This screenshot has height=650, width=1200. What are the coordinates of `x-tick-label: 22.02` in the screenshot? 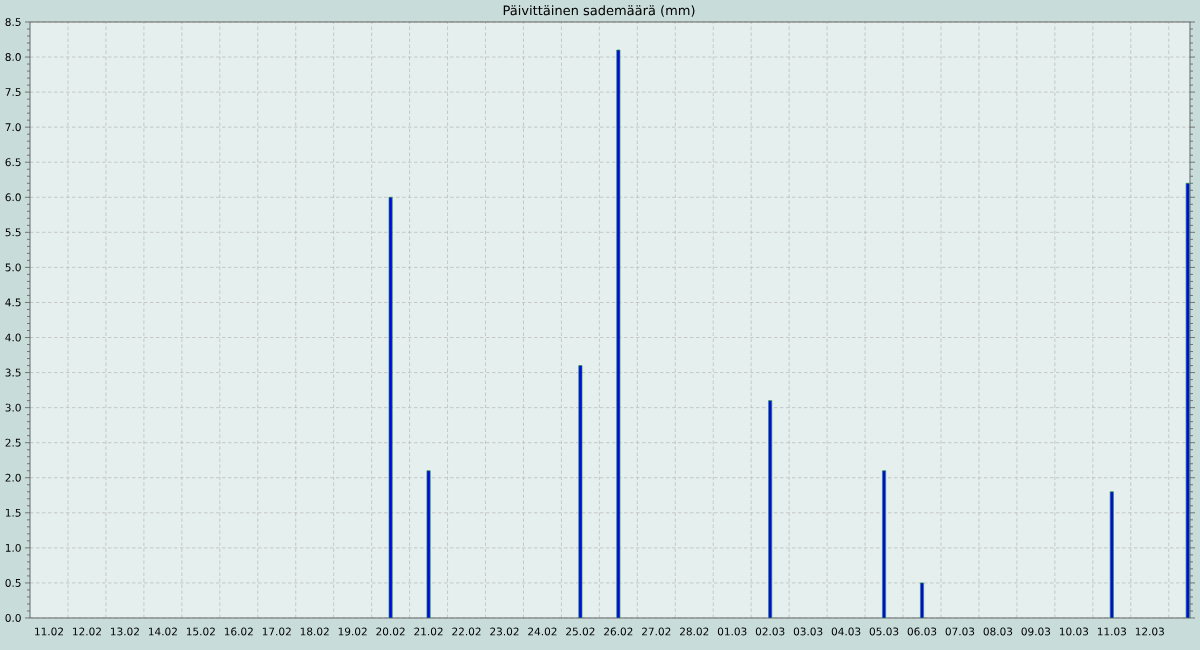 It's located at (466, 631).